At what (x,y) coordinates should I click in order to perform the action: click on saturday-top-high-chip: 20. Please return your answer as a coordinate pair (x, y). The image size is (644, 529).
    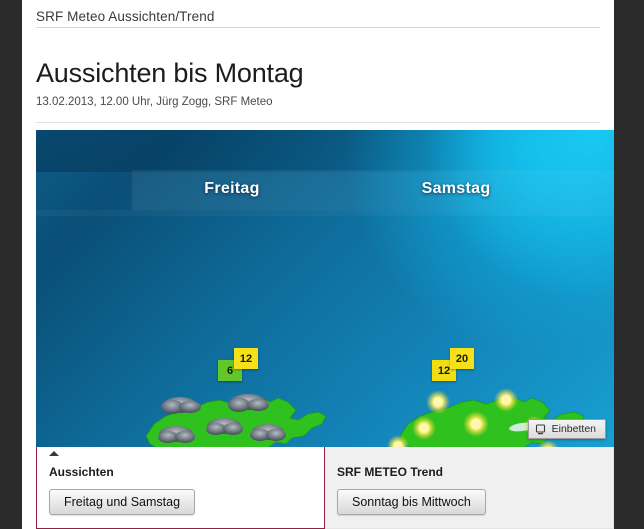
    Looking at the image, I should click on (462, 358).